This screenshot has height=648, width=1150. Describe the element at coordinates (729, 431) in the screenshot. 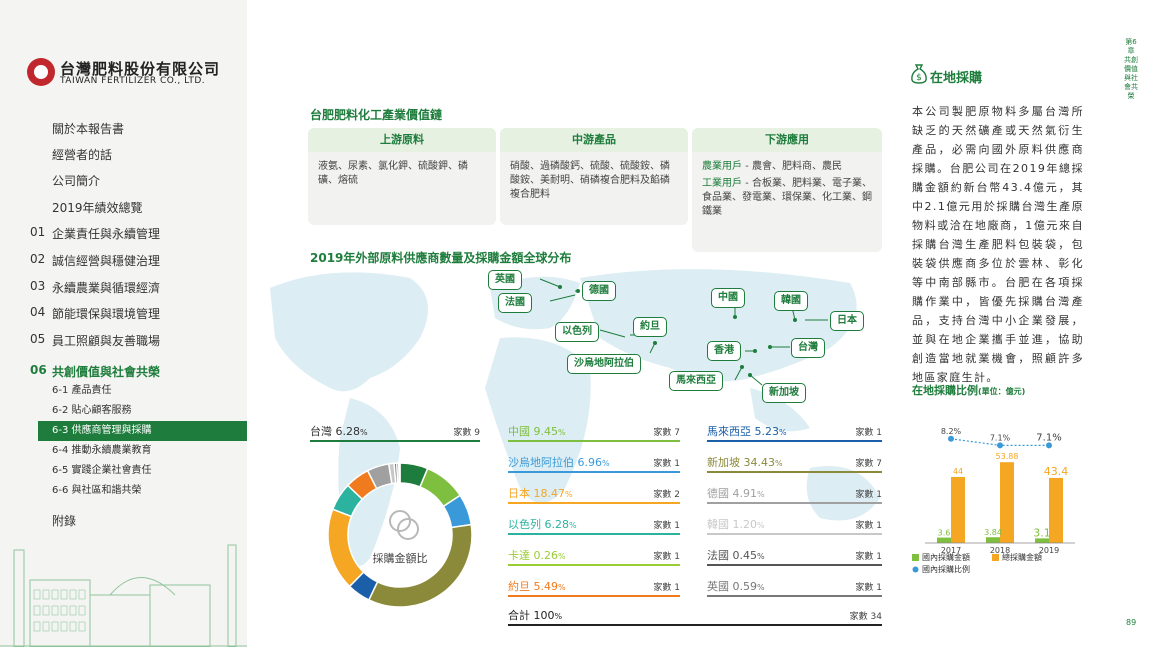

I see `stat-name: 馬來西亞` at that location.